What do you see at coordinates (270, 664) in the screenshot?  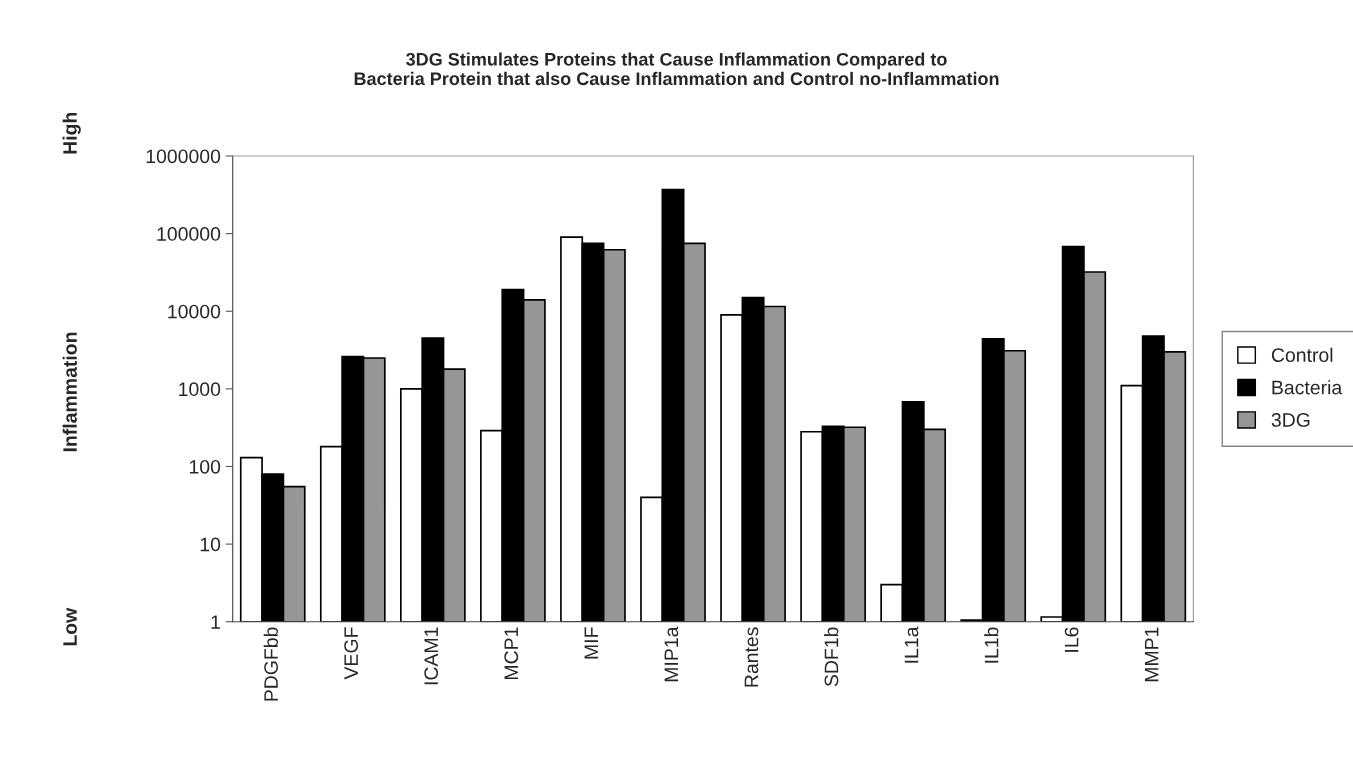 I see `x-tick-label: PDGFbb` at bounding box center [270, 664].